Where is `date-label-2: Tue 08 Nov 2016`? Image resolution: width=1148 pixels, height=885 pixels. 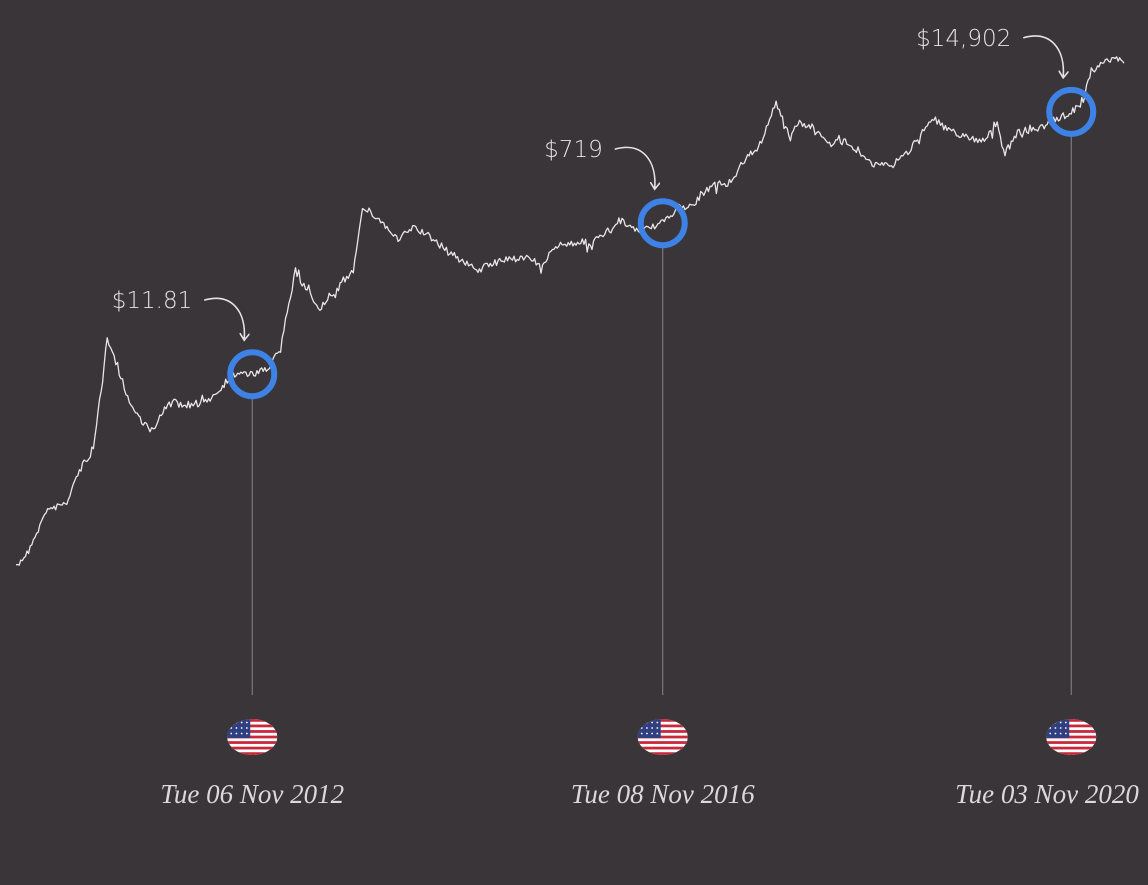 date-label-2: Tue 08 Nov 2016 is located at coordinates (663, 794).